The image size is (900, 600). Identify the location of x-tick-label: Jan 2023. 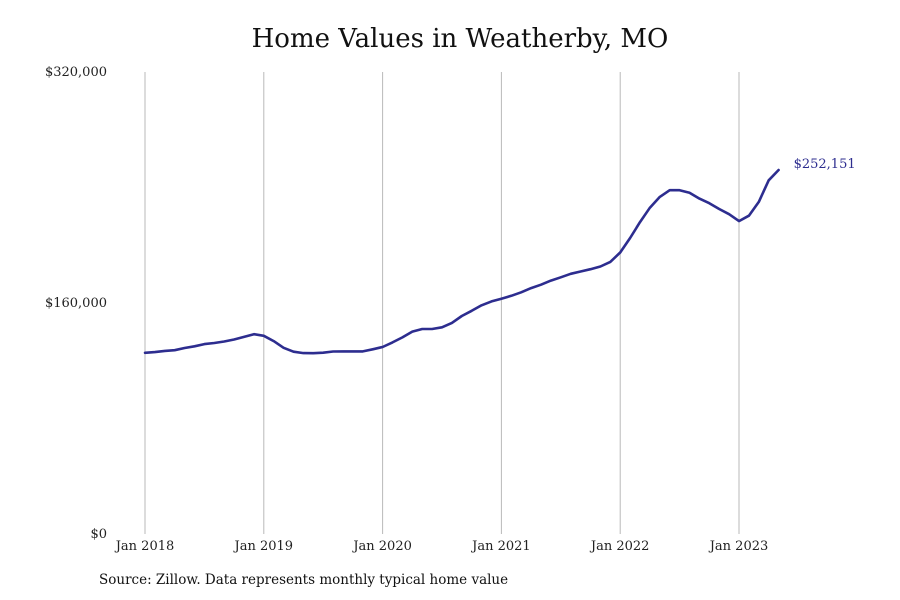
(738, 546).